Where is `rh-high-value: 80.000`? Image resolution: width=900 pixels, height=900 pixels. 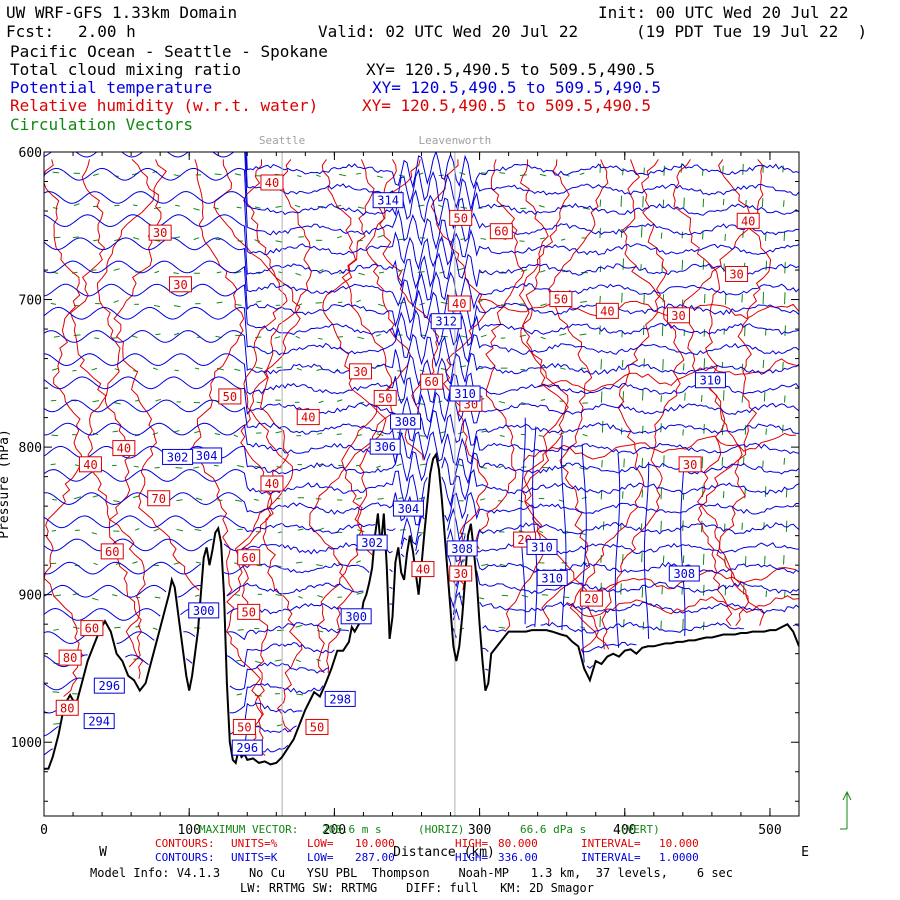 rh-high-value: 80.000 is located at coordinates (518, 843).